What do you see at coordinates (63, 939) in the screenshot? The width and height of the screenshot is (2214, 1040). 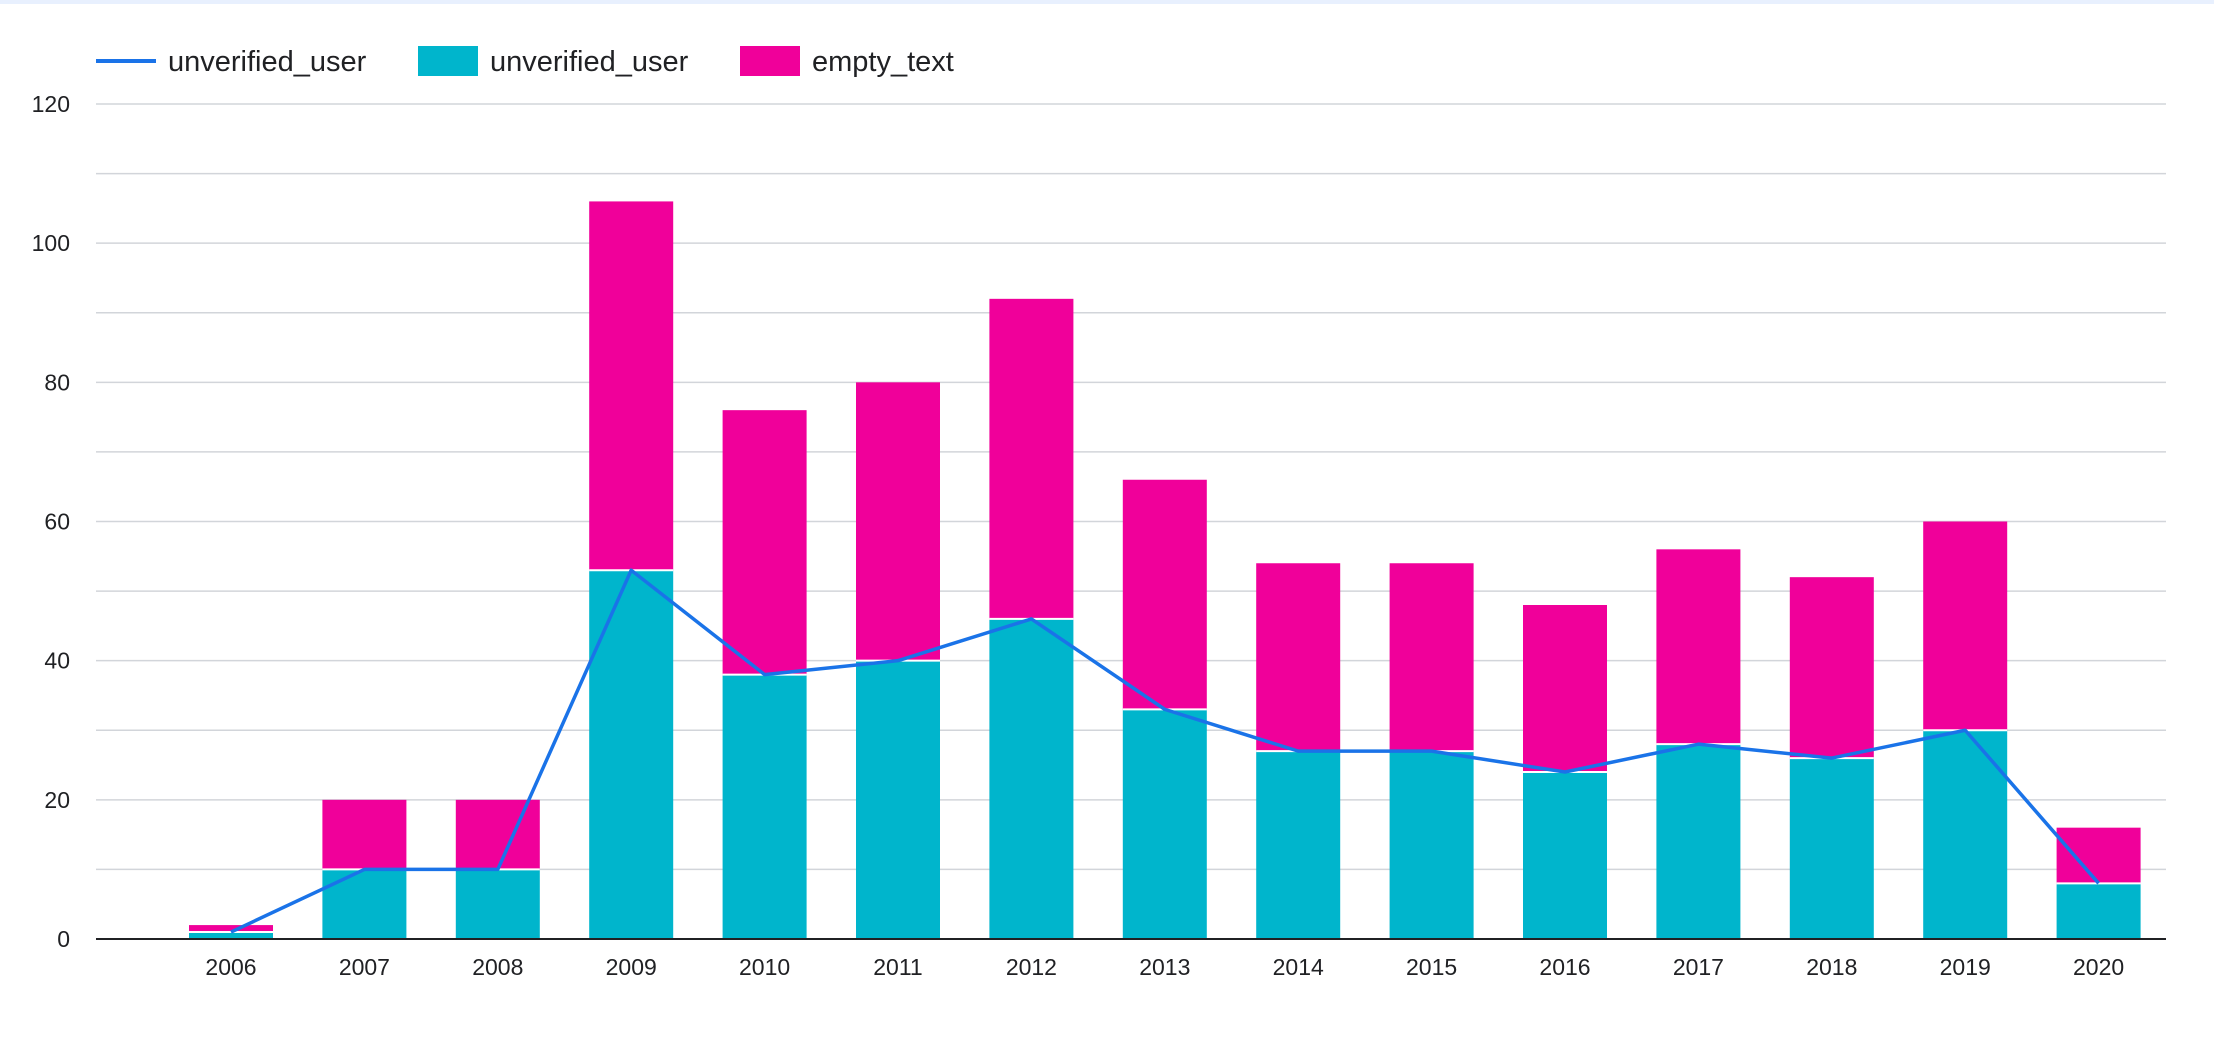 I see `y-tick-label: 0` at bounding box center [63, 939].